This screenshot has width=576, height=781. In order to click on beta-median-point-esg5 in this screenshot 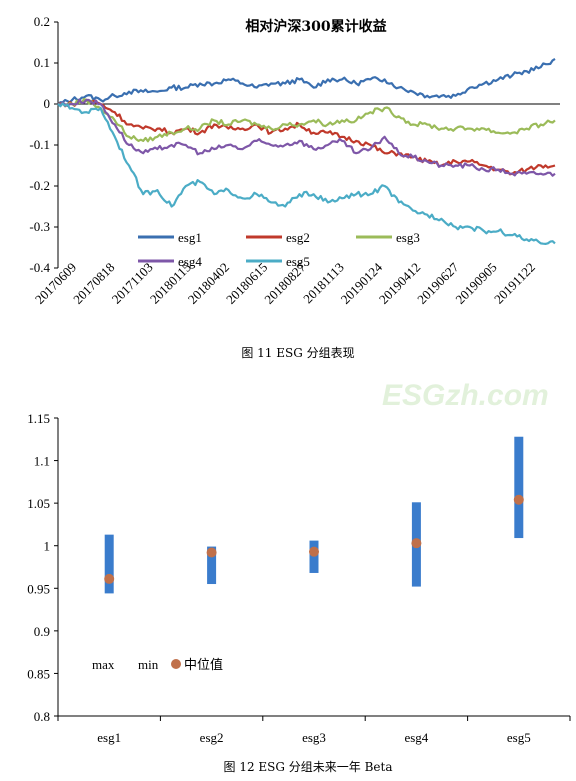, I will do `click(518, 499)`.